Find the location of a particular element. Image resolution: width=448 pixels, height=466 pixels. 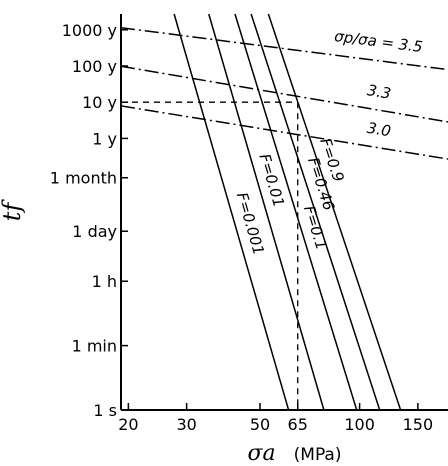

x-tick-label: 30 is located at coordinates (186, 424).